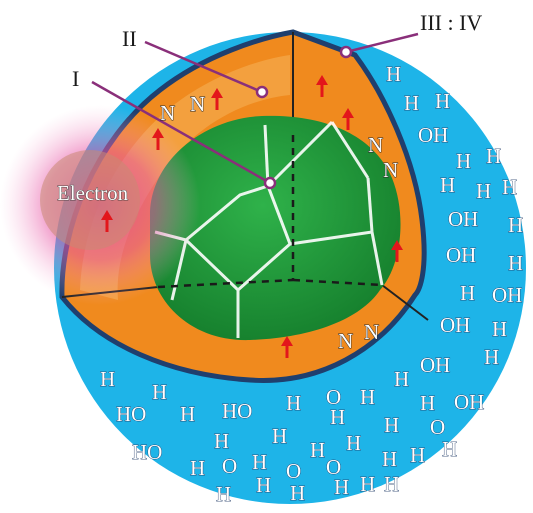 This screenshot has width=533, height=513. What do you see at coordinates (203, 67) in the screenshot?
I see `pointer-line-ii` at bounding box center [203, 67].